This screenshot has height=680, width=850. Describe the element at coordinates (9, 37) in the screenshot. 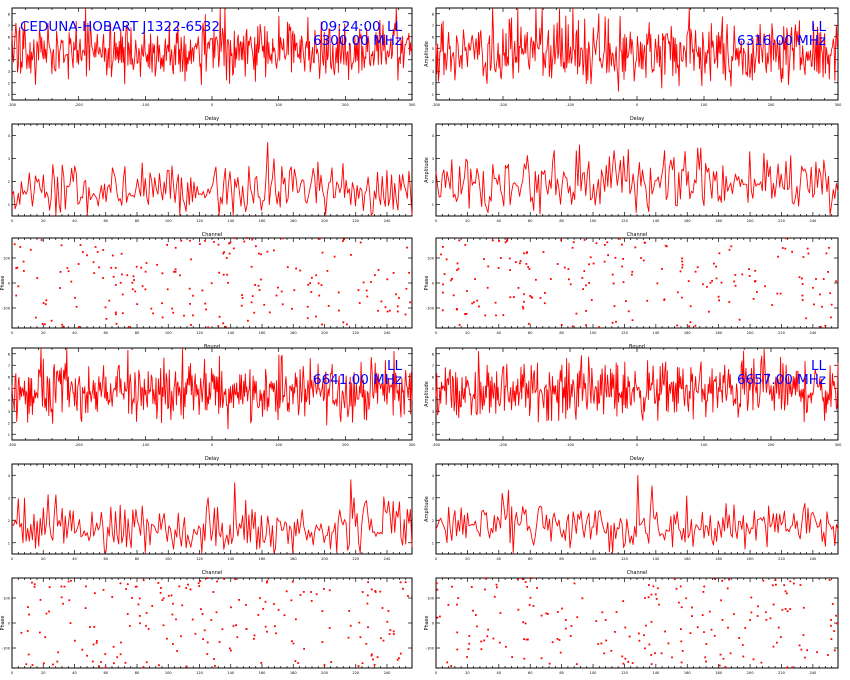

I see `y-tick-label: 6` at that location.